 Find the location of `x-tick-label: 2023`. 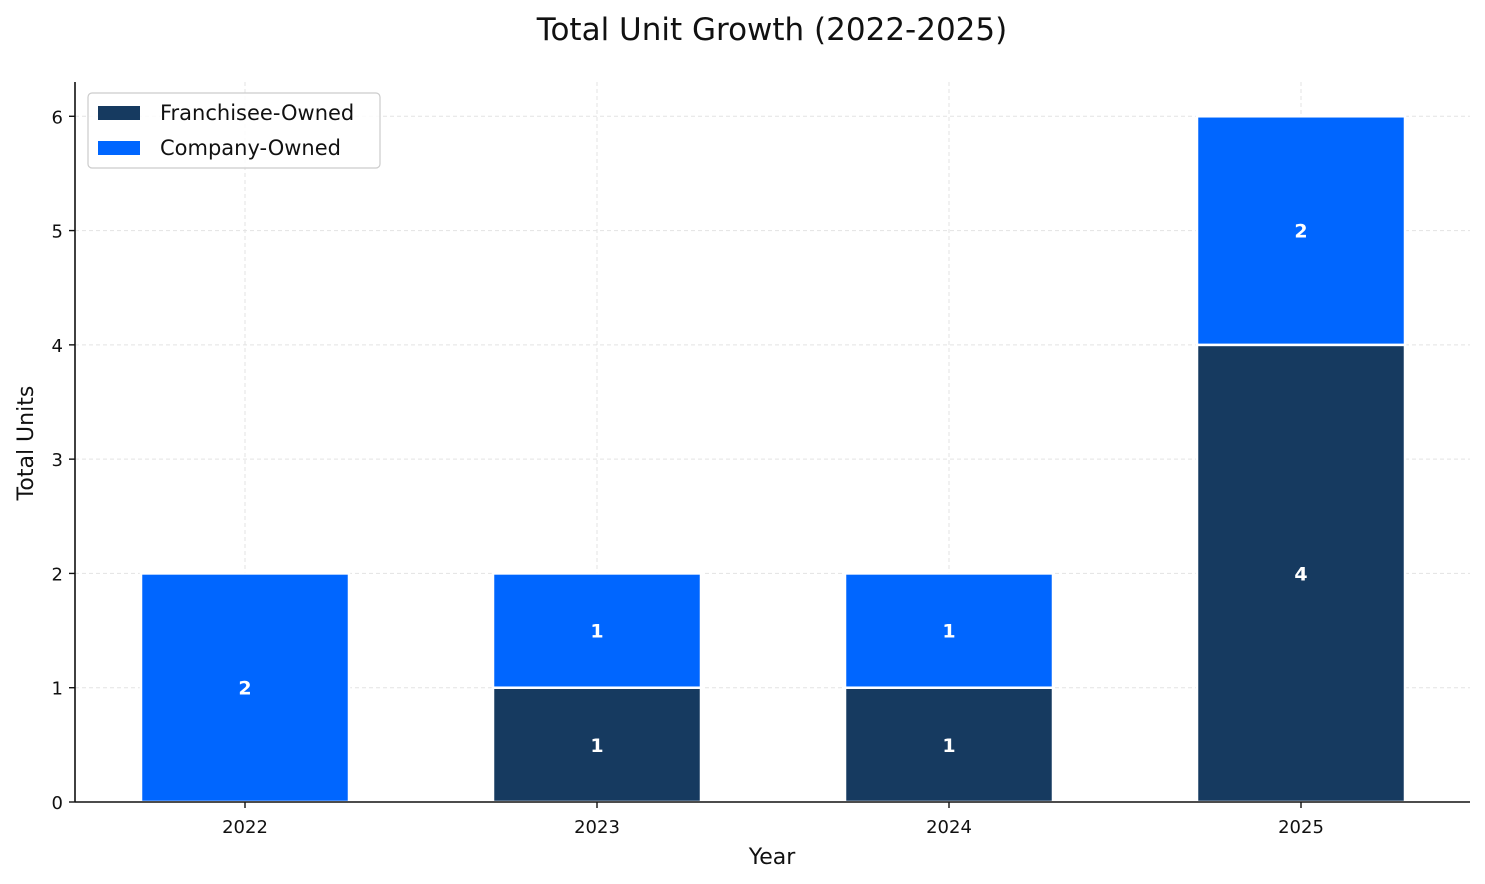

x-tick-label: 2023 is located at coordinates (597, 827).